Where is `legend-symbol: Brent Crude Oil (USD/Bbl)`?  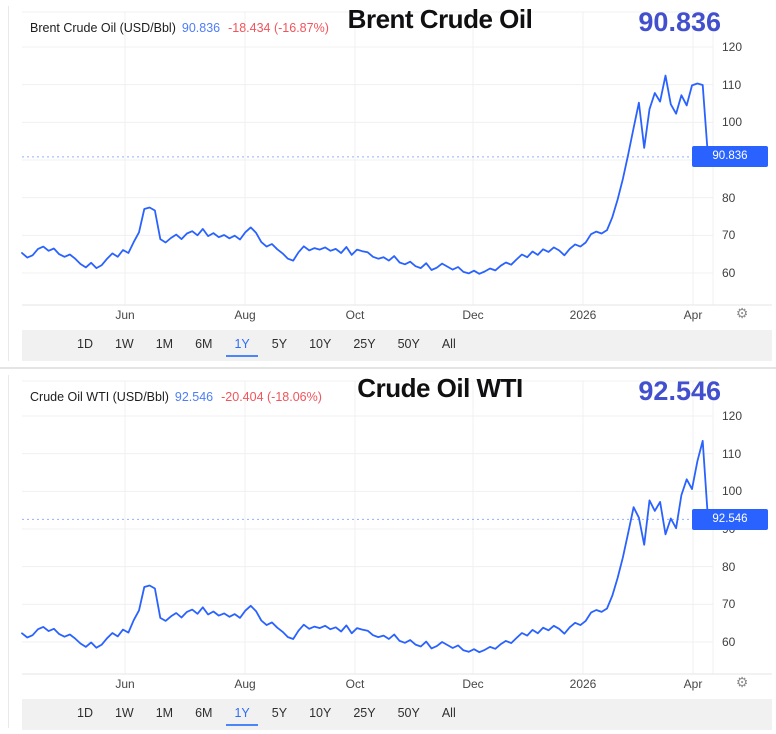 legend-symbol: Brent Crude Oil (USD/Bbl) is located at coordinates (103, 28).